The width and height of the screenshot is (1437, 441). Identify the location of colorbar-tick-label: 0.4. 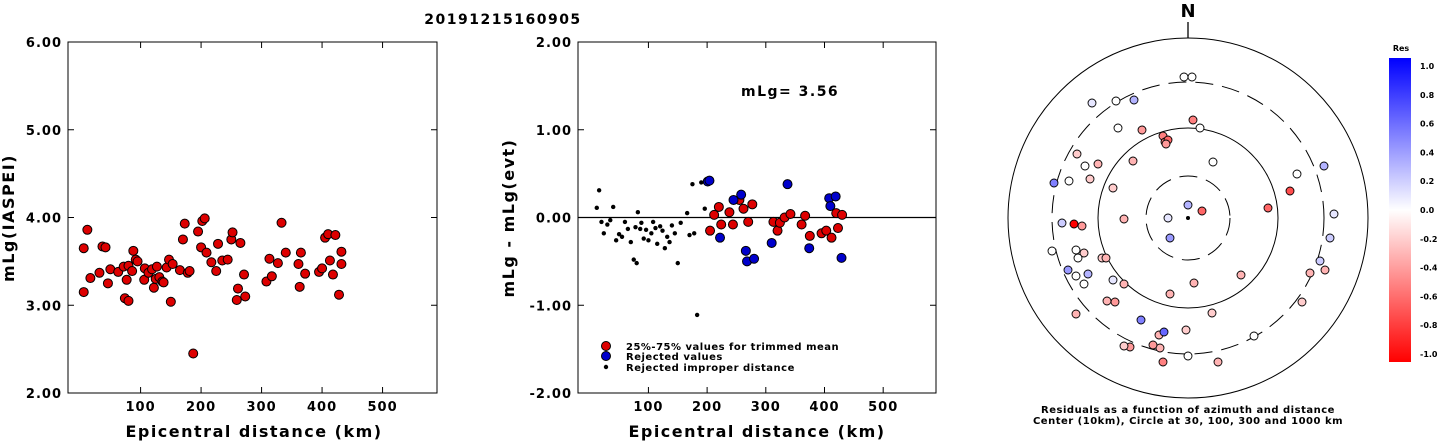
(1427, 152).